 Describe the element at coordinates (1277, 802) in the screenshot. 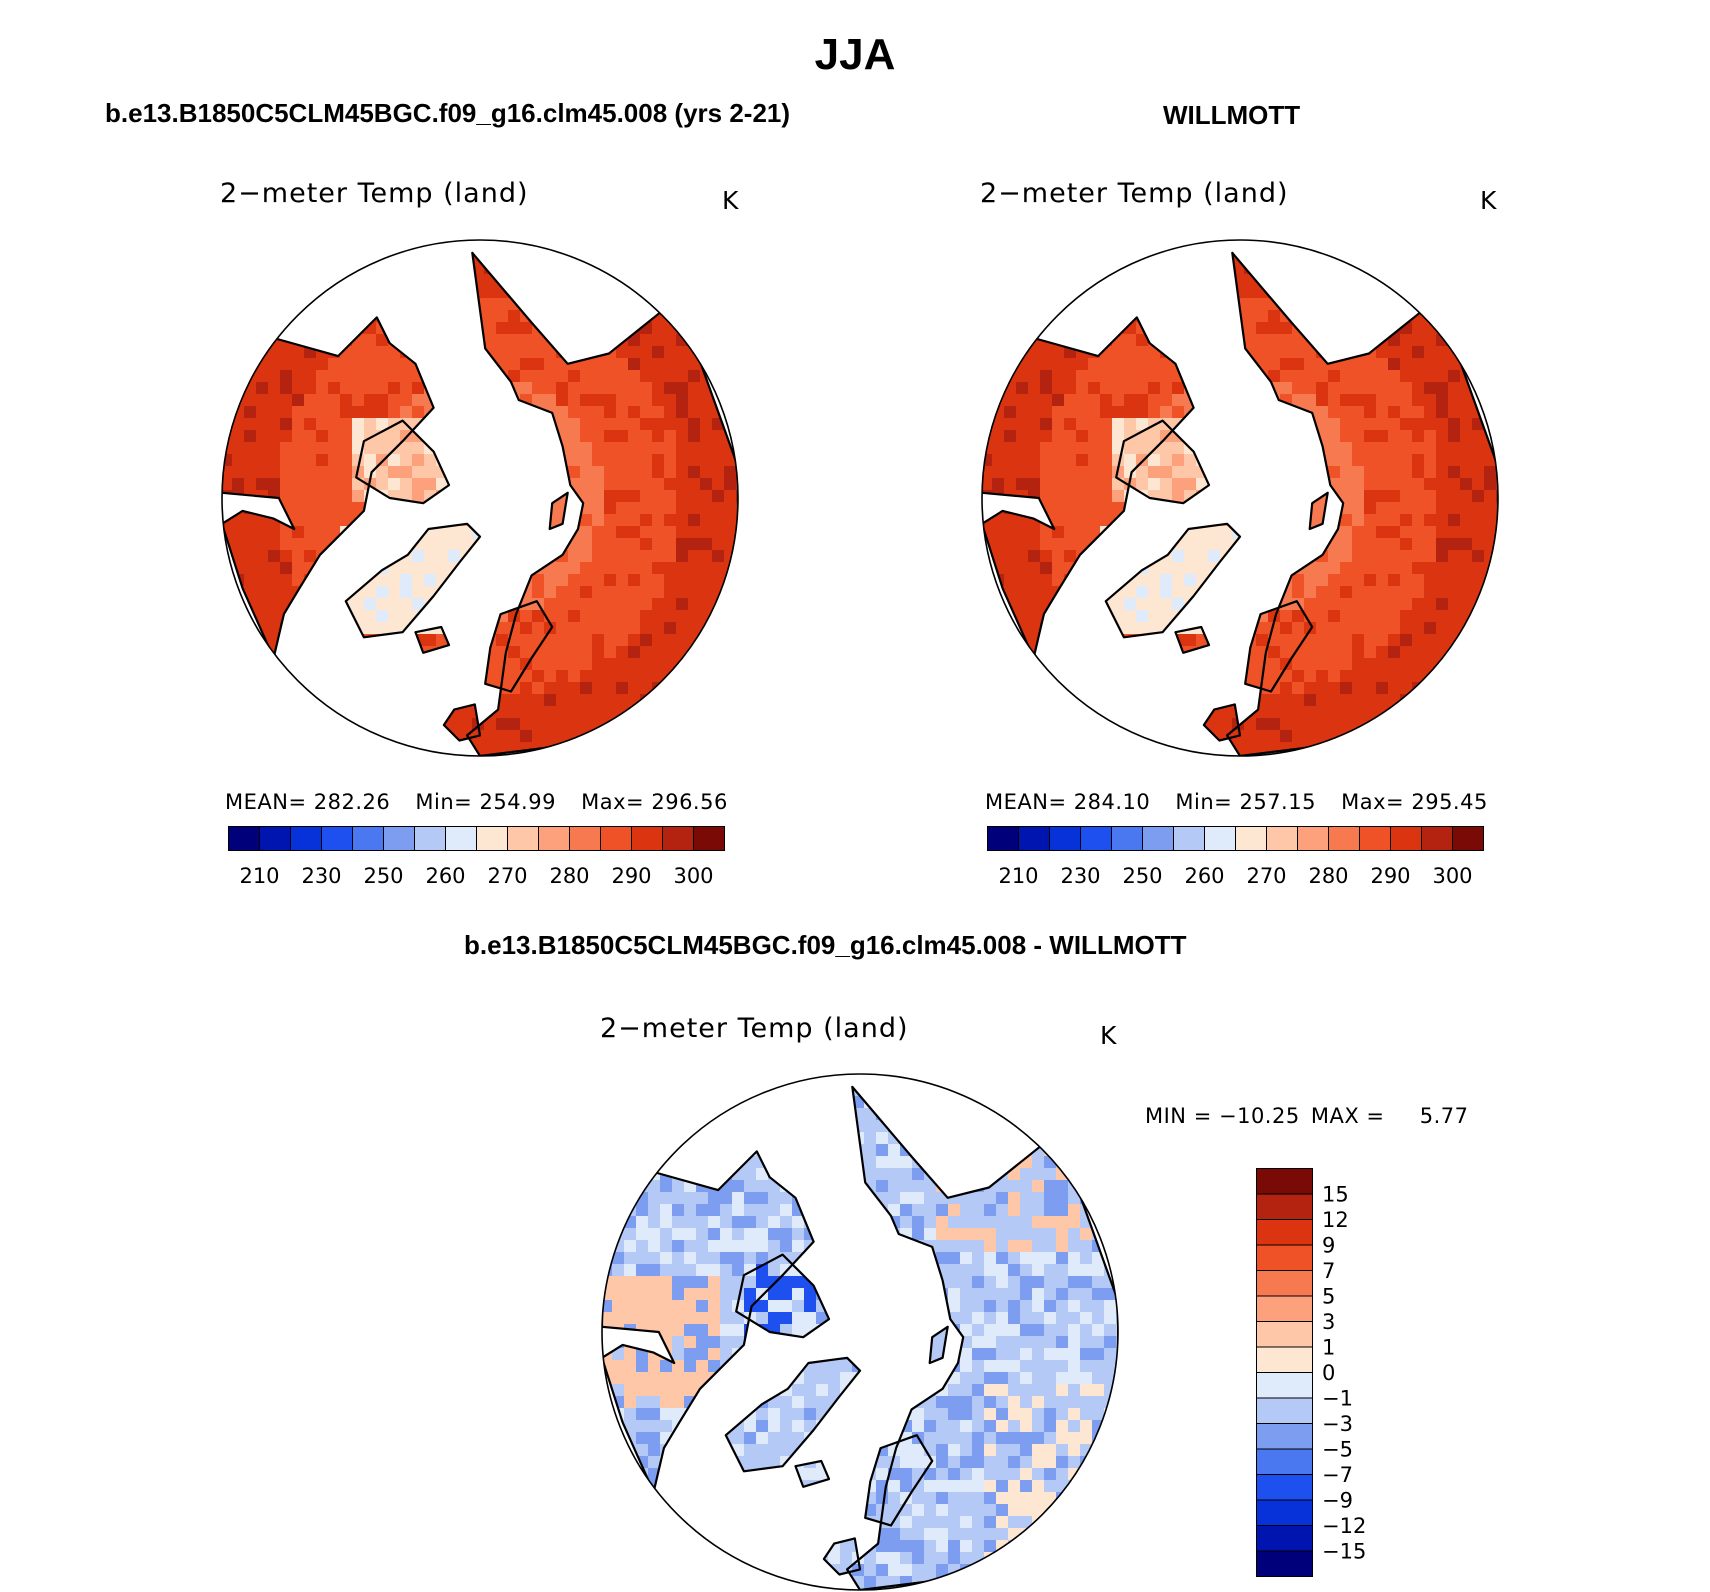

I see `right-min-value: 257.15` at that location.